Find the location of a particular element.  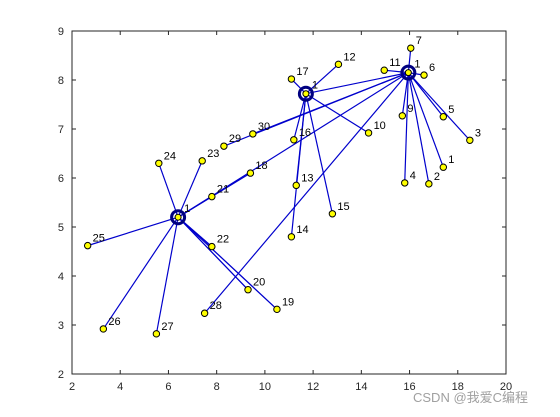

hub-link-edge is located at coordinates (357, 83).